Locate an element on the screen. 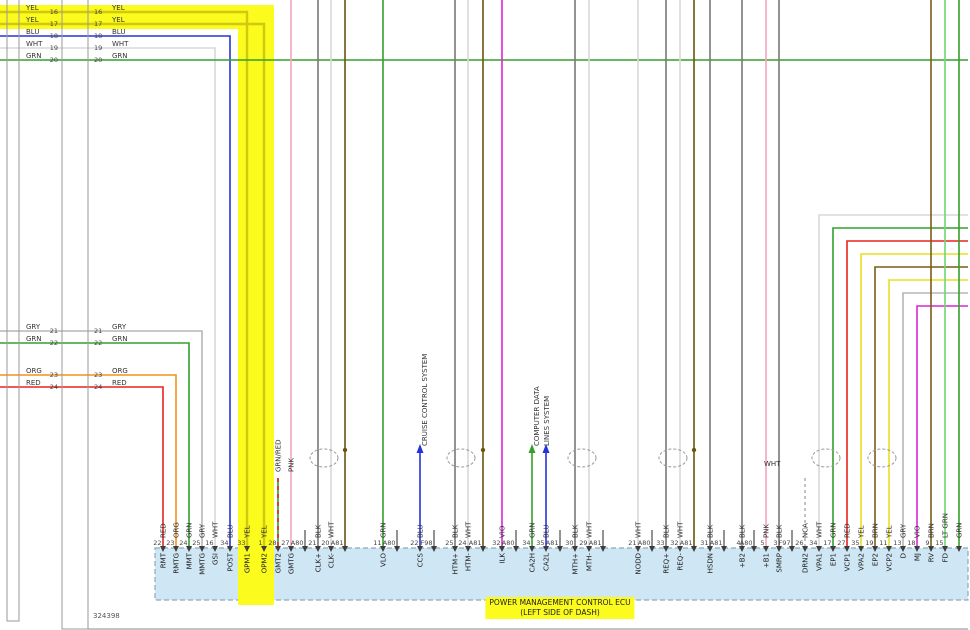 The width and height of the screenshot is (970, 630). pin-number: F98 is located at coordinates (426, 543).